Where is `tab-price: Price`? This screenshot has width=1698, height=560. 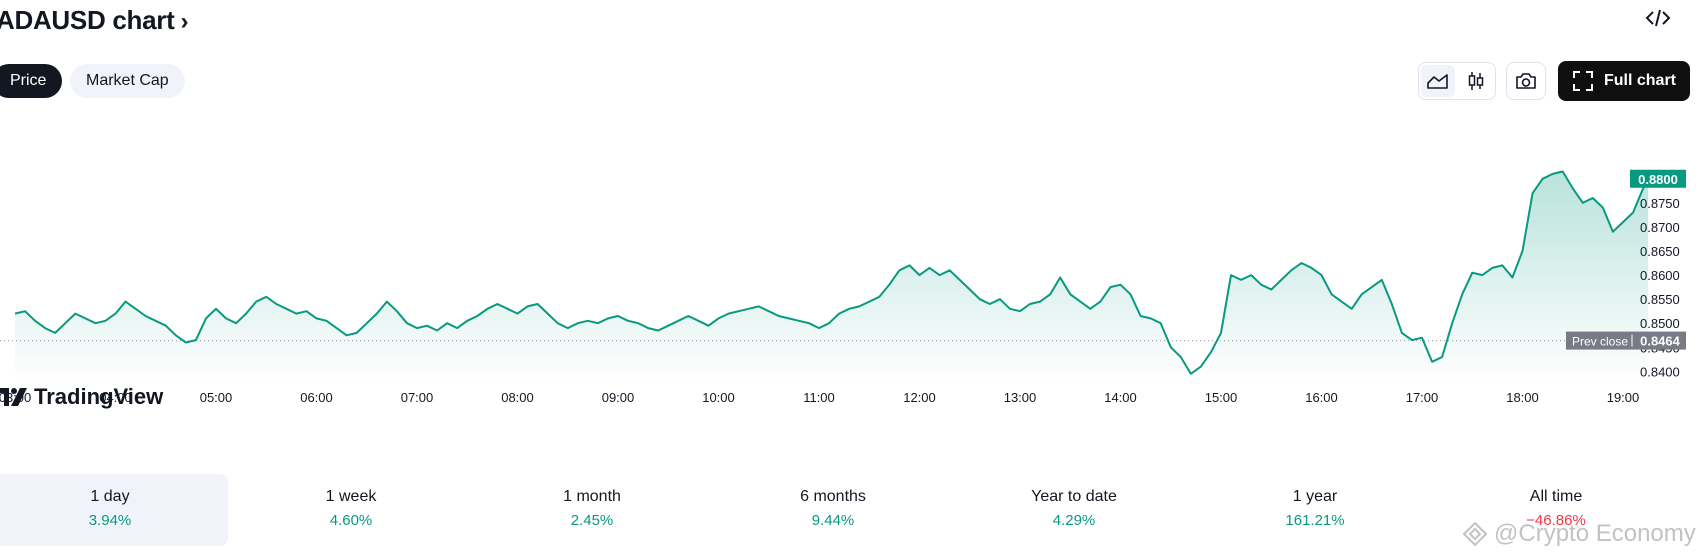
tab-price: Price is located at coordinates (31, 81).